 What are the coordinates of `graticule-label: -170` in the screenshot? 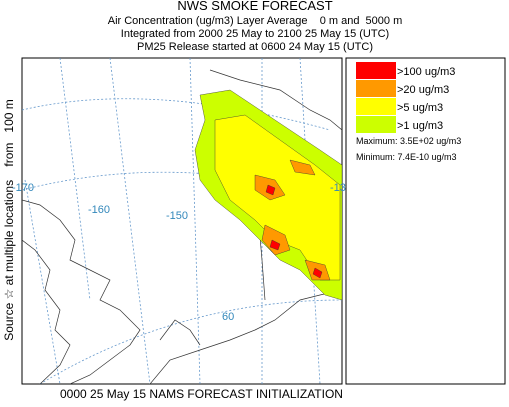 It's located at (23, 188).